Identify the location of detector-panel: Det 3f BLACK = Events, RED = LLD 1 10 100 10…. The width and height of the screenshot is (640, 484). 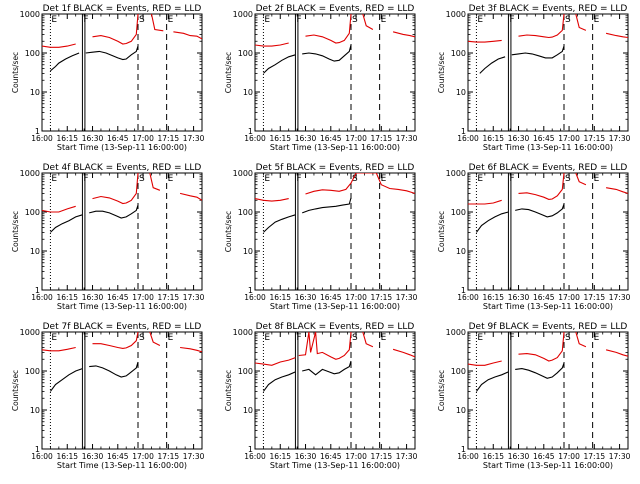
(534, 78).